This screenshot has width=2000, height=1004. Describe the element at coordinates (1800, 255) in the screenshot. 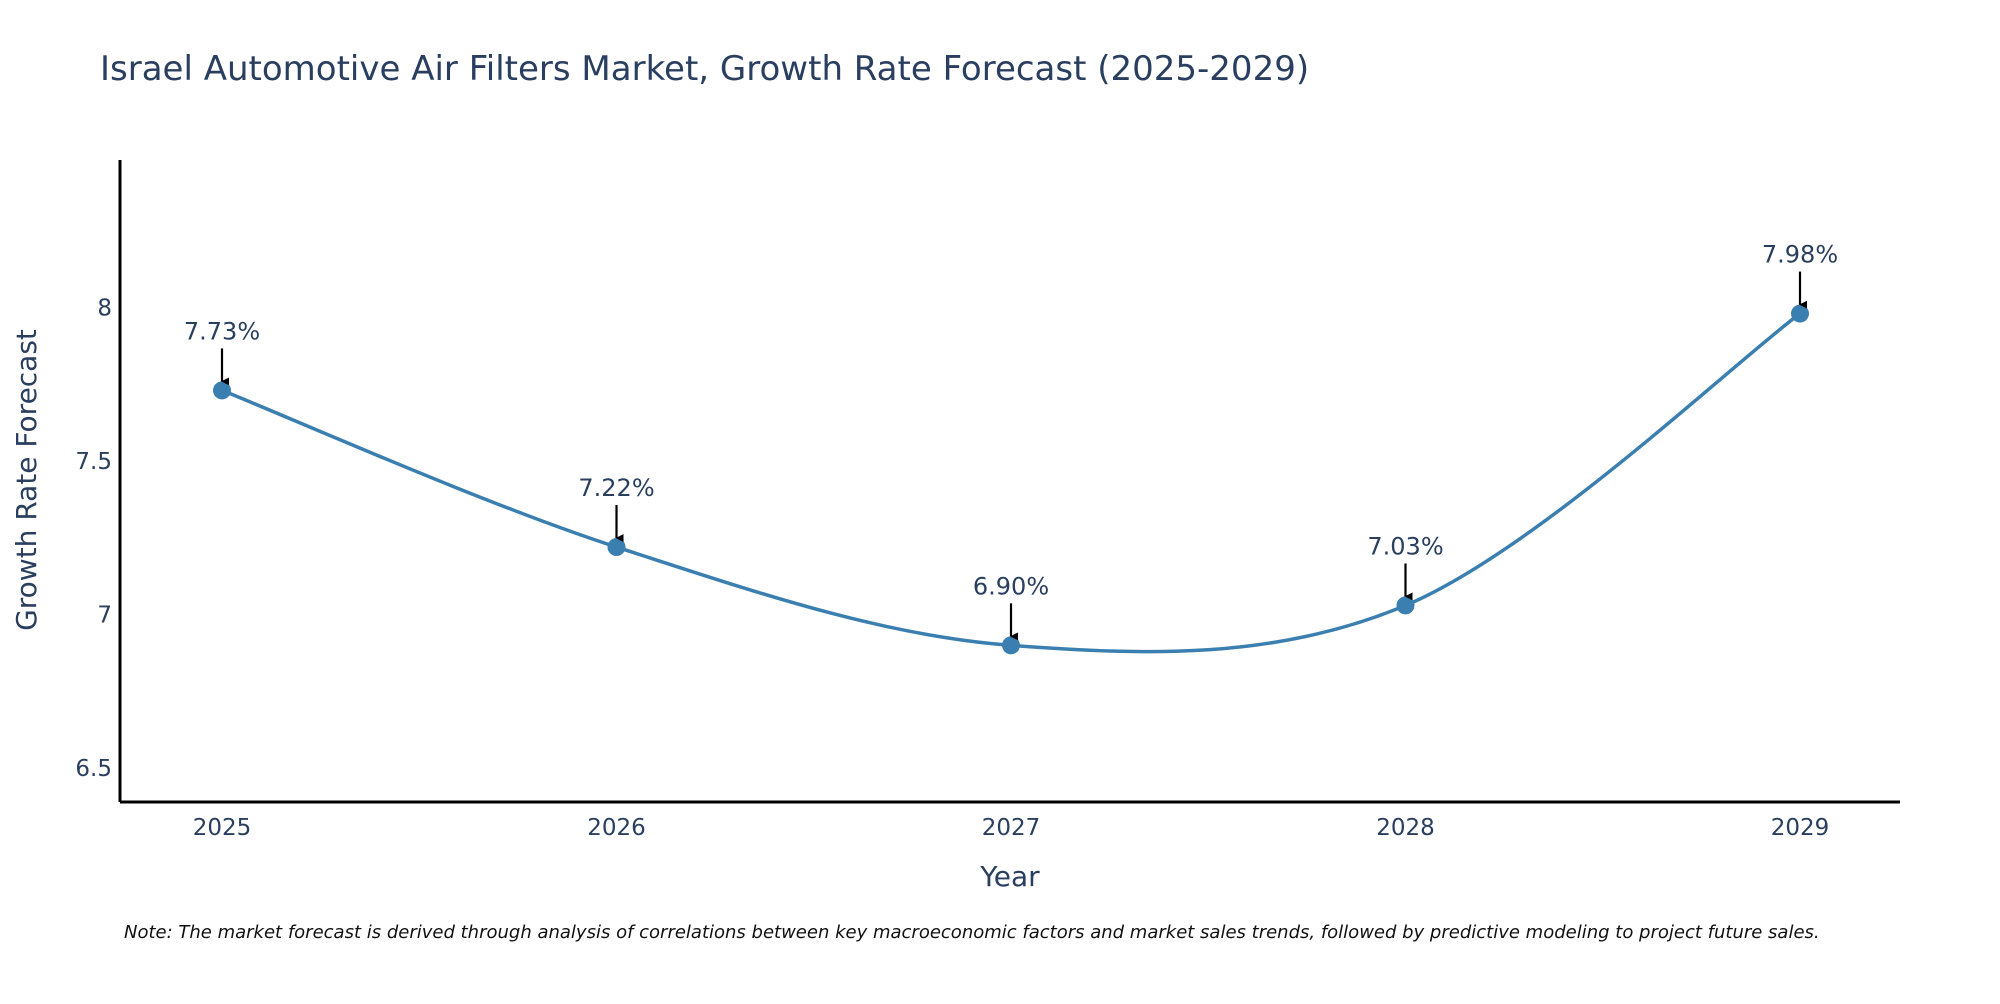

I see `data-label: 7.98%` at that location.